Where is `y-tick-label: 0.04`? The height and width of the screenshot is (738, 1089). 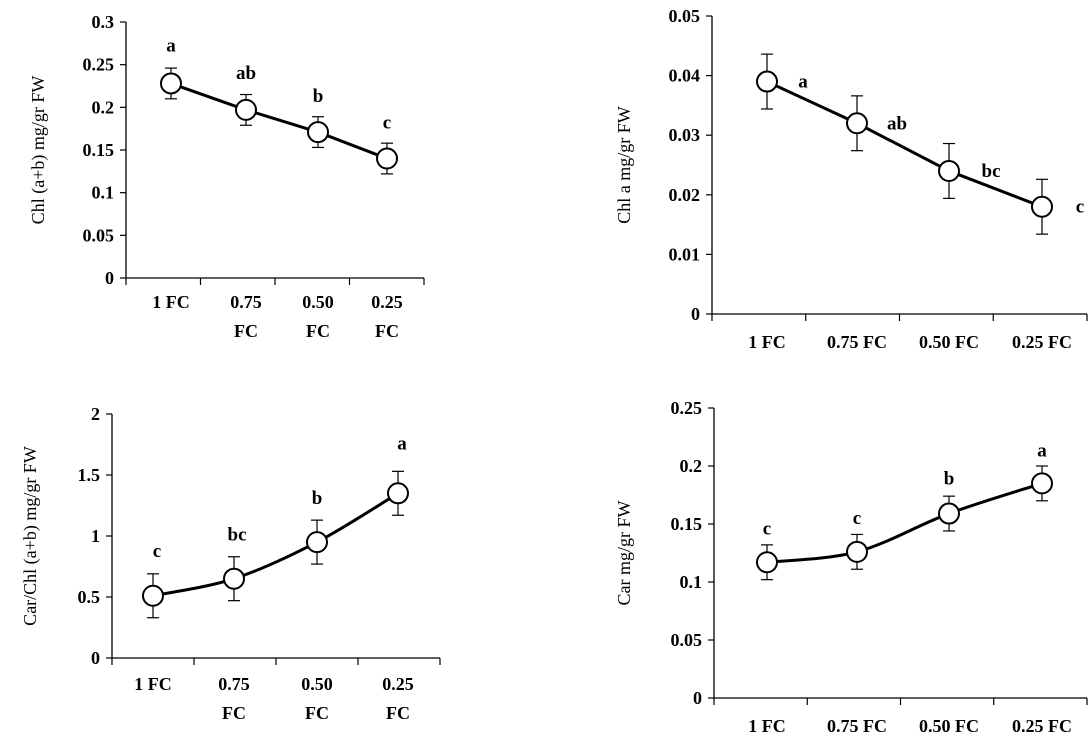 y-tick-label: 0.04 is located at coordinates (685, 76).